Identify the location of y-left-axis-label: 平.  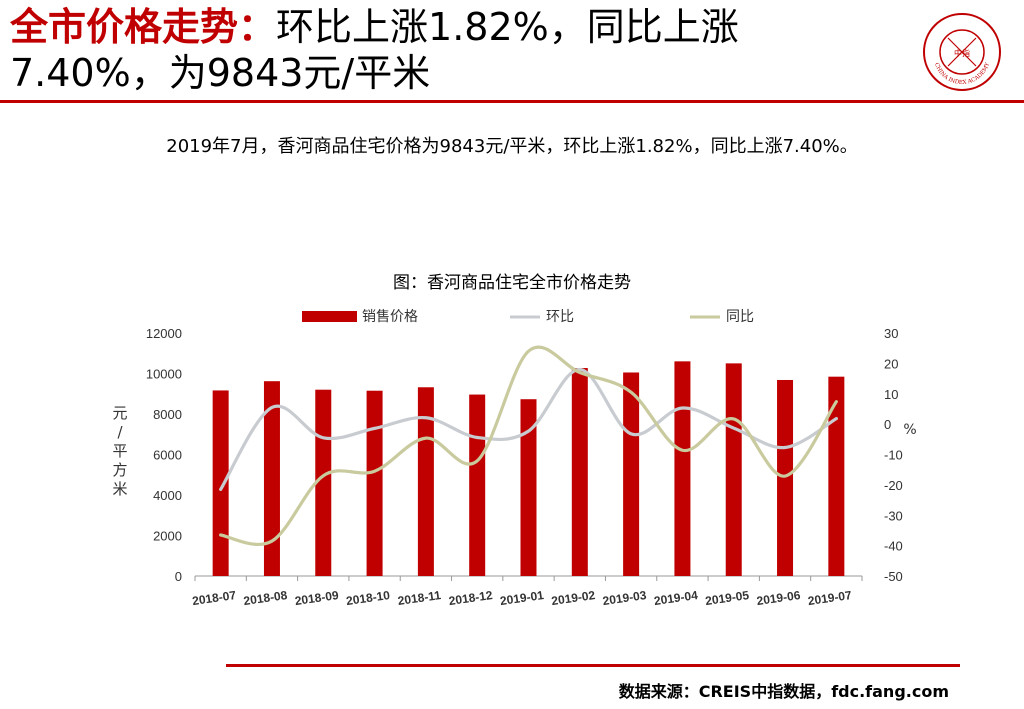
(119, 451).